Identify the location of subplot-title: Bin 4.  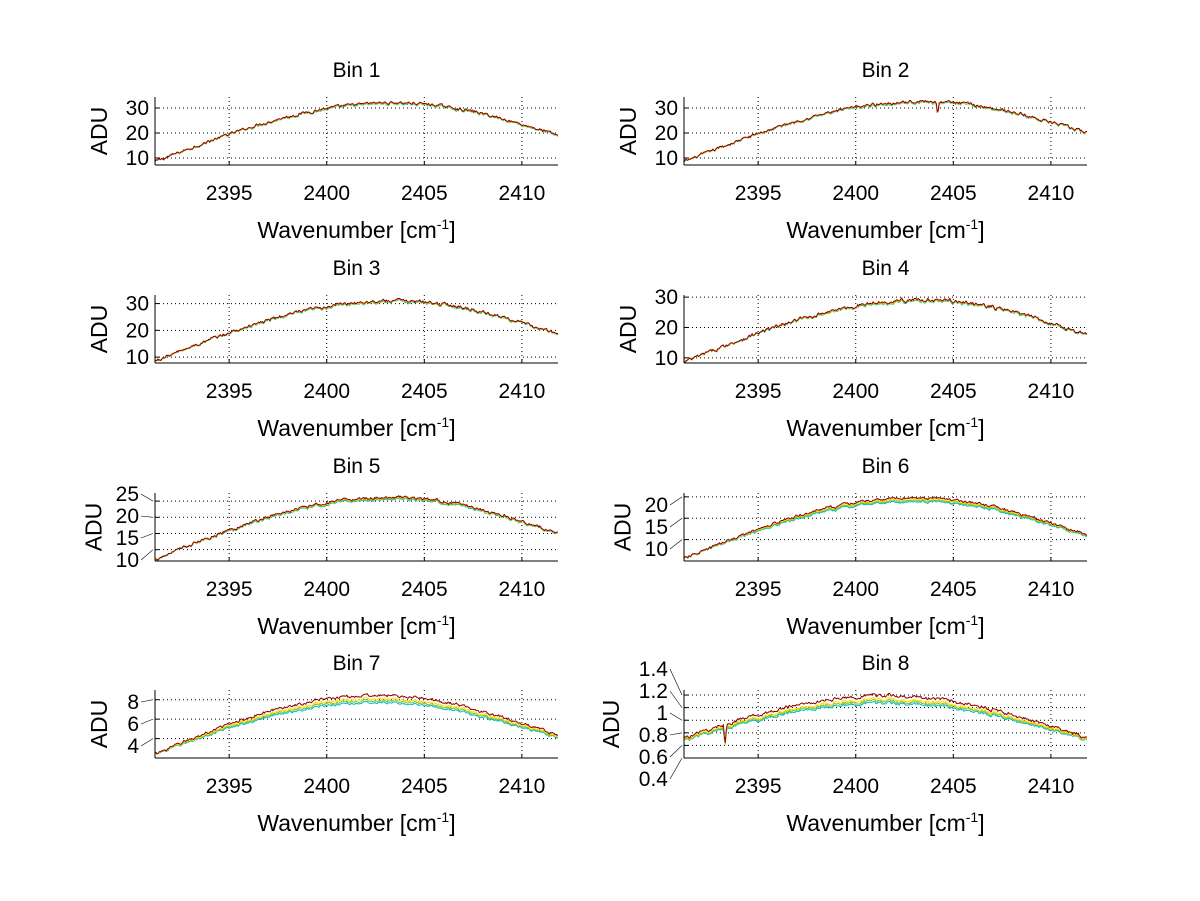
(886, 268).